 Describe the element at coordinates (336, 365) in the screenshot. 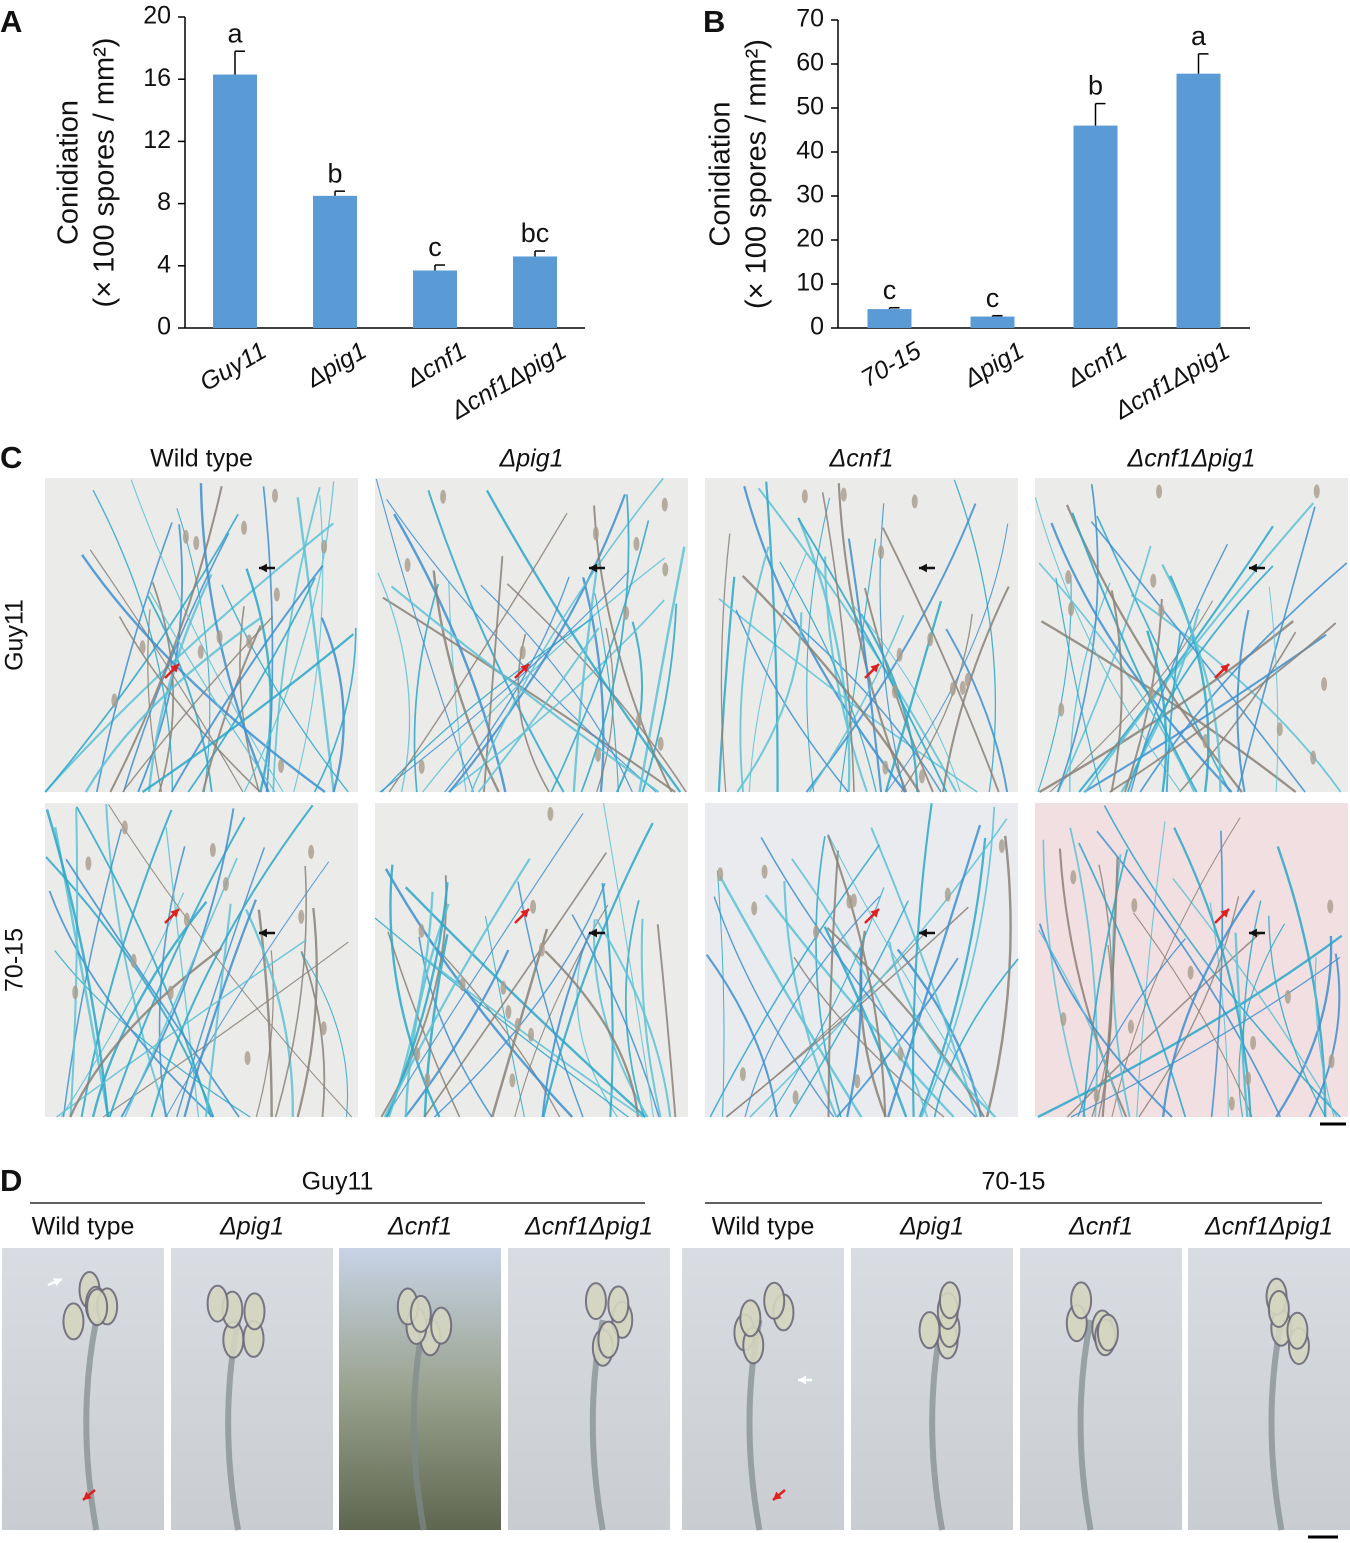

I see `x-tick-label: Δpig1` at that location.